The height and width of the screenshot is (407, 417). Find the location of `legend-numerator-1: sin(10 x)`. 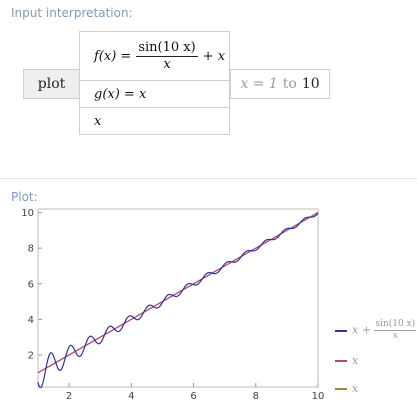

legend-numerator-1: sin(10 x) is located at coordinates (395, 325).